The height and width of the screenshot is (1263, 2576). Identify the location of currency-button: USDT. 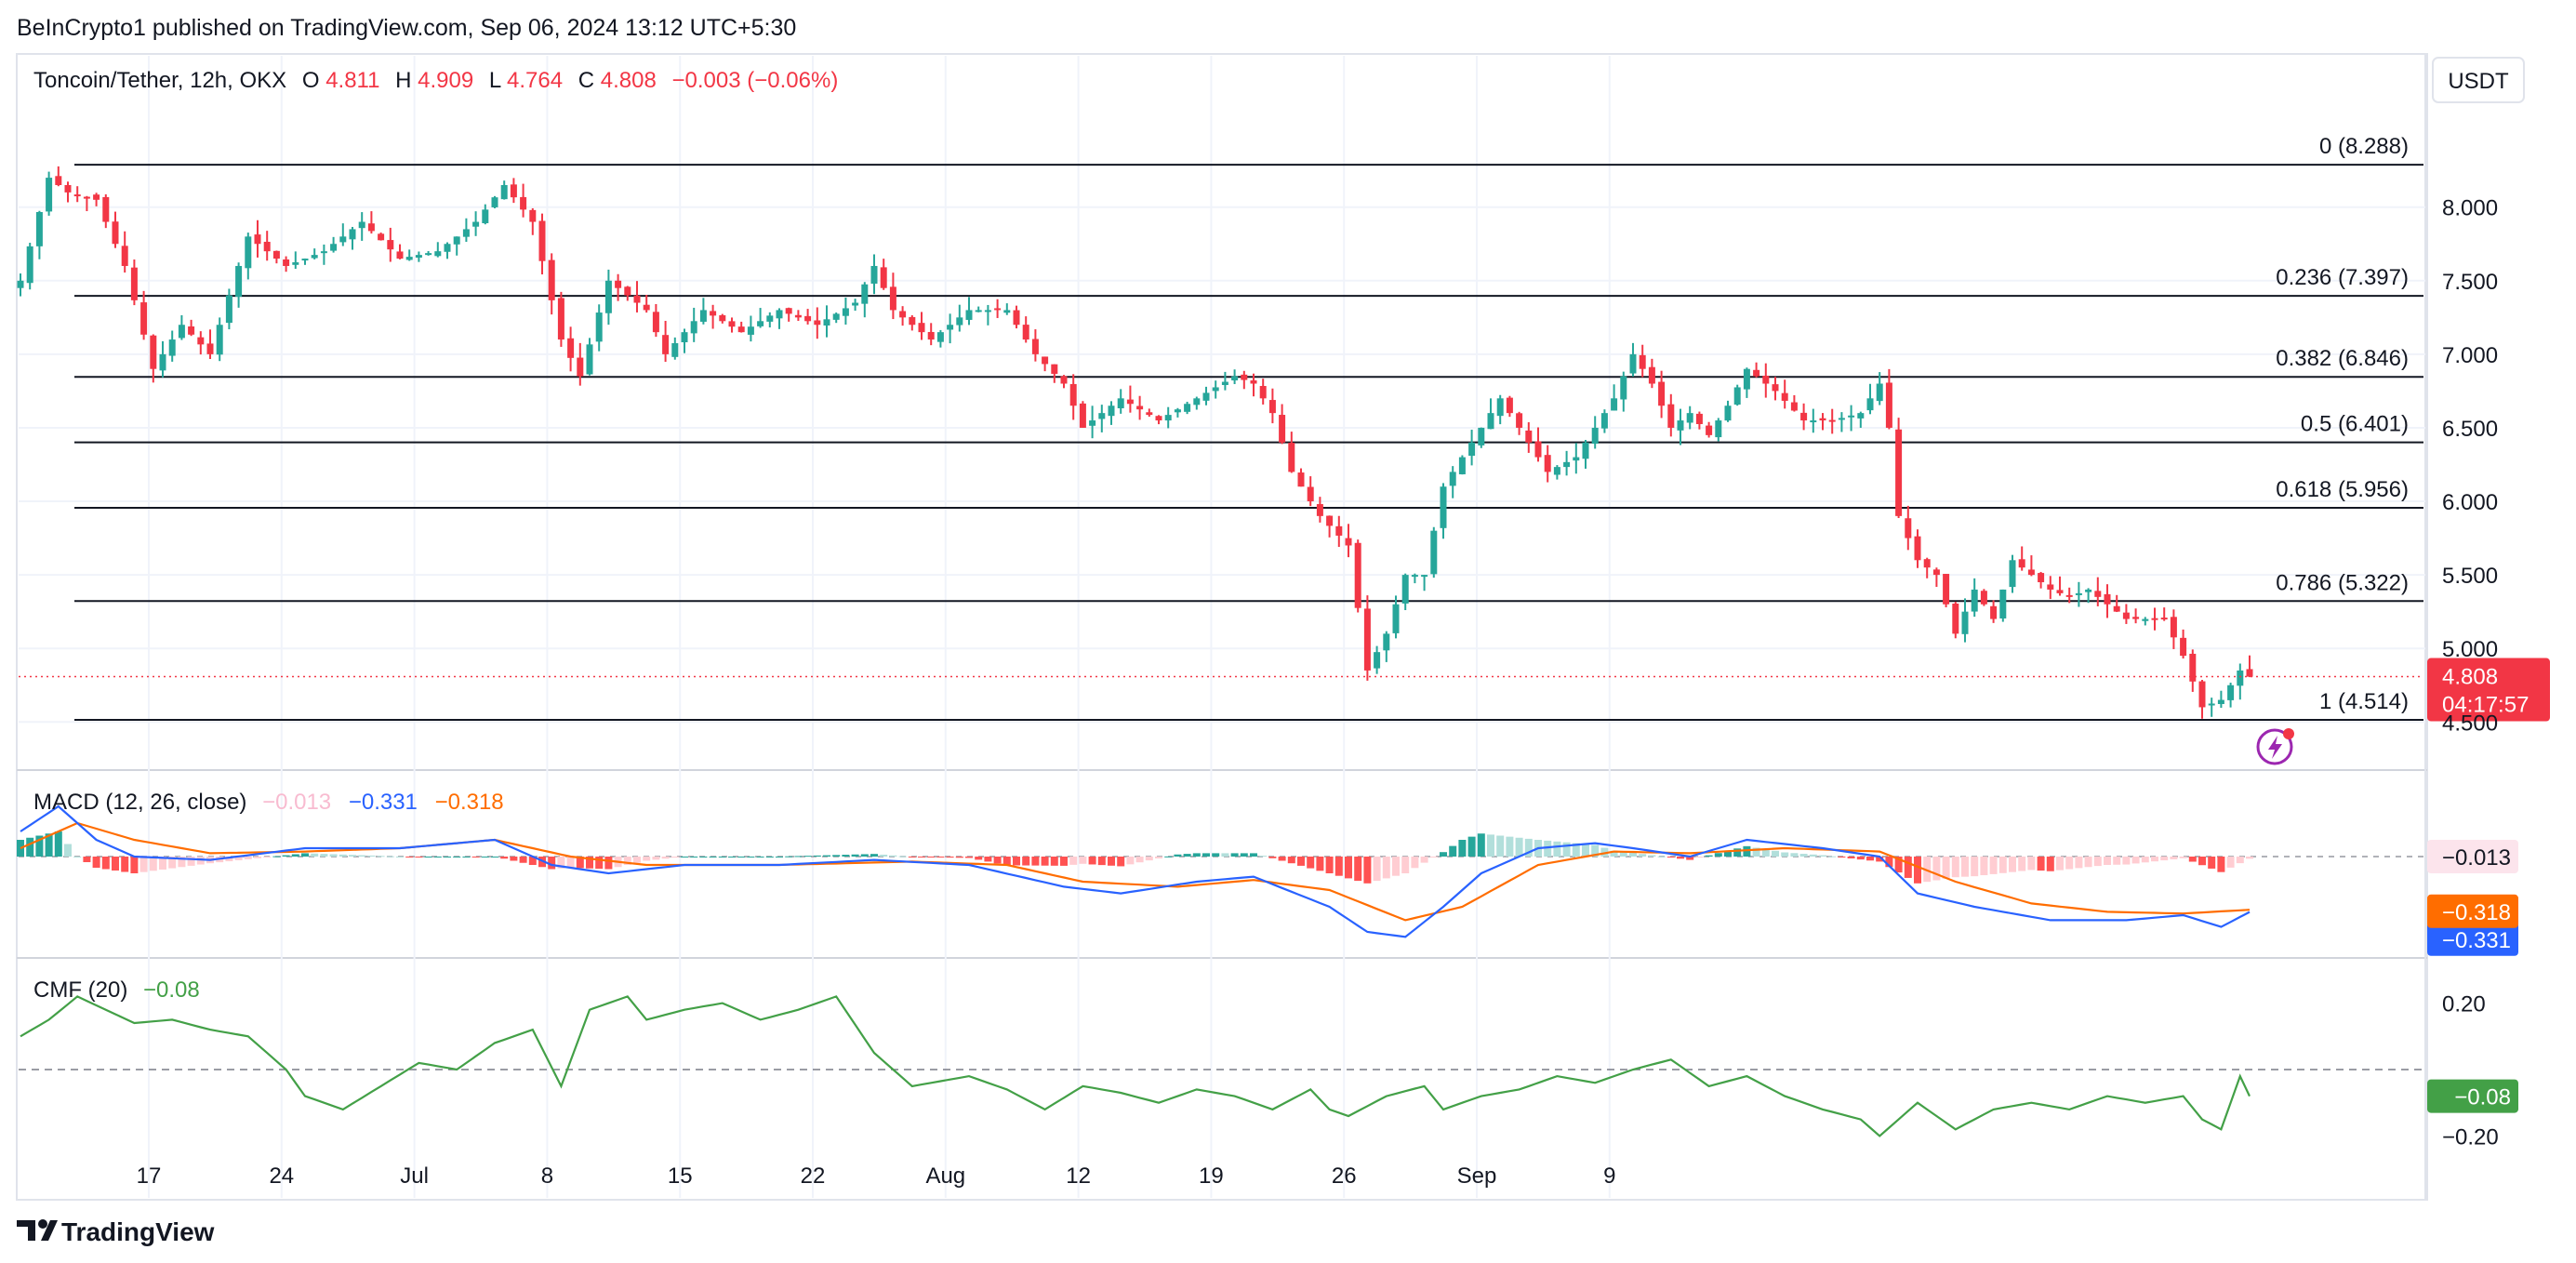
(2478, 80).